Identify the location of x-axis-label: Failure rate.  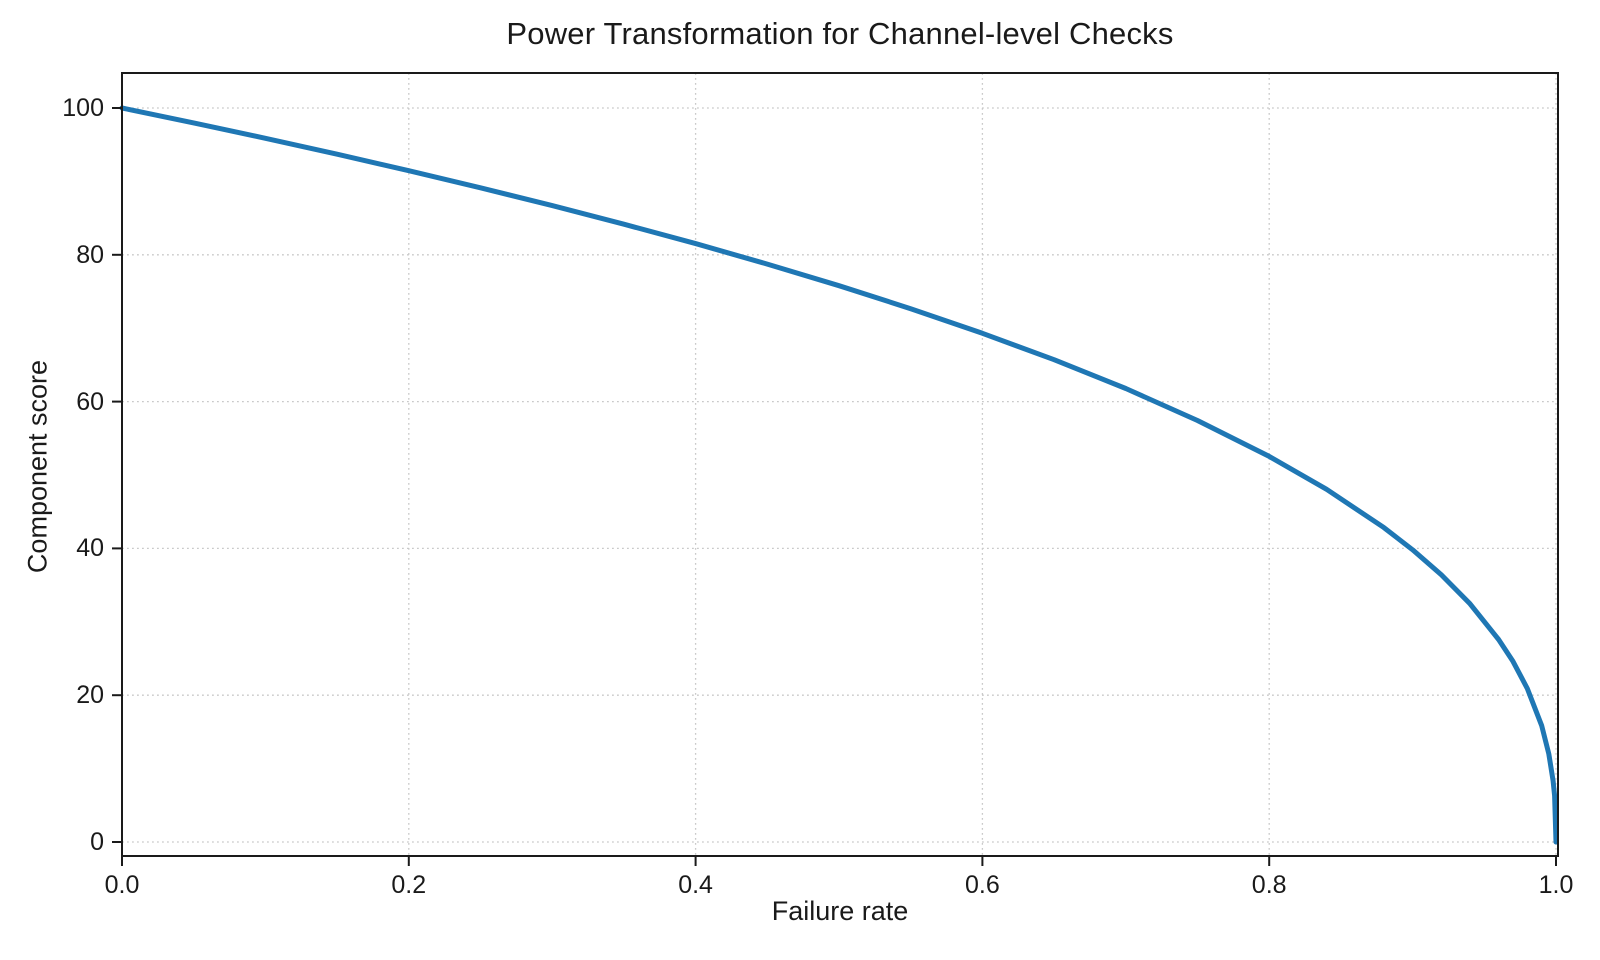
(840, 911).